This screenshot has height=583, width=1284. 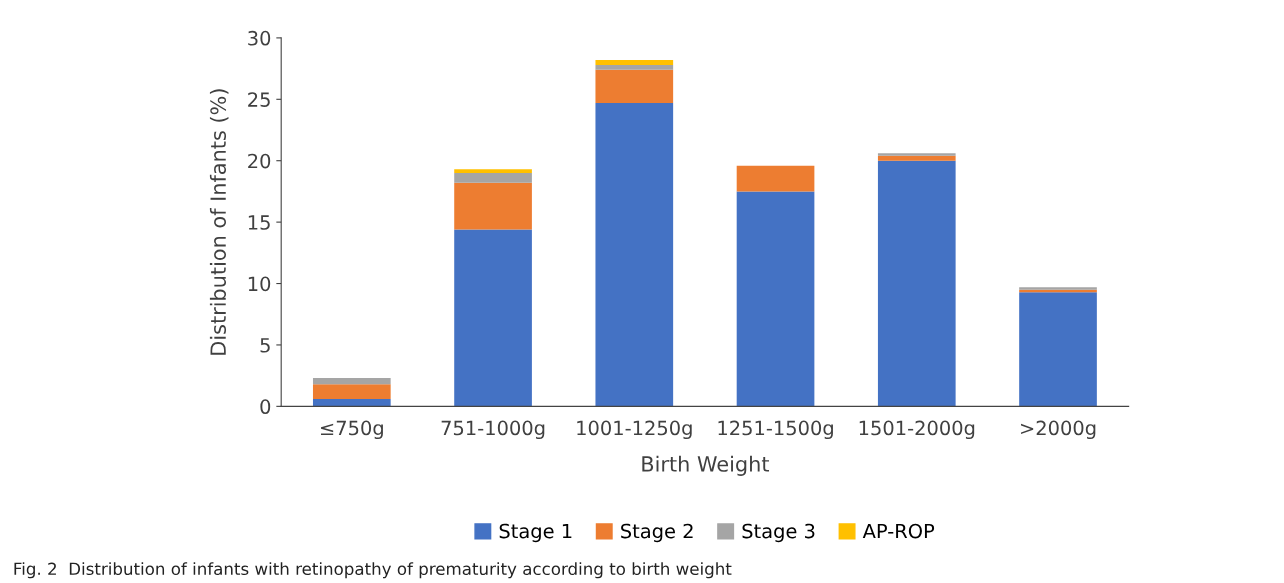 I want to click on x-axis-title: Birth Weight, so click(x=706, y=465).